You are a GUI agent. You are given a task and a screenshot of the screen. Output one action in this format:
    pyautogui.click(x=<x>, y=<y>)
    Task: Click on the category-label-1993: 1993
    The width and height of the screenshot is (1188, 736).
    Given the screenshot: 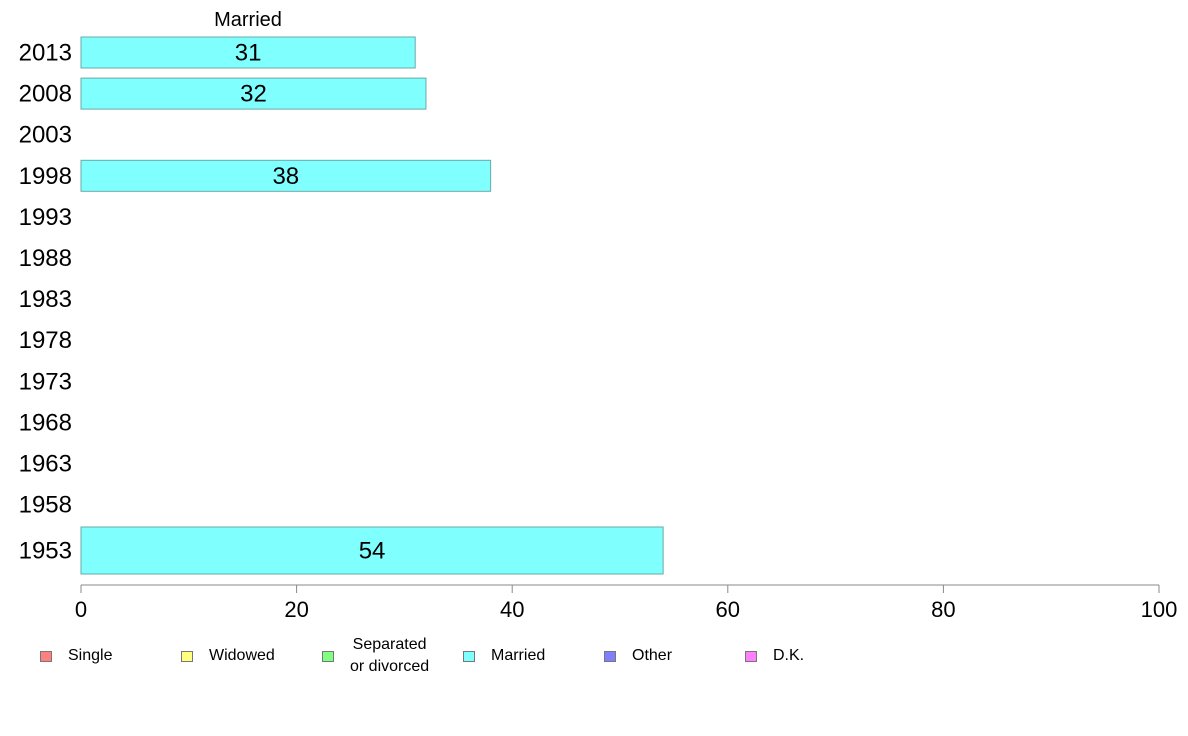 What is the action you would take?
    pyautogui.click(x=45, y=217)
    